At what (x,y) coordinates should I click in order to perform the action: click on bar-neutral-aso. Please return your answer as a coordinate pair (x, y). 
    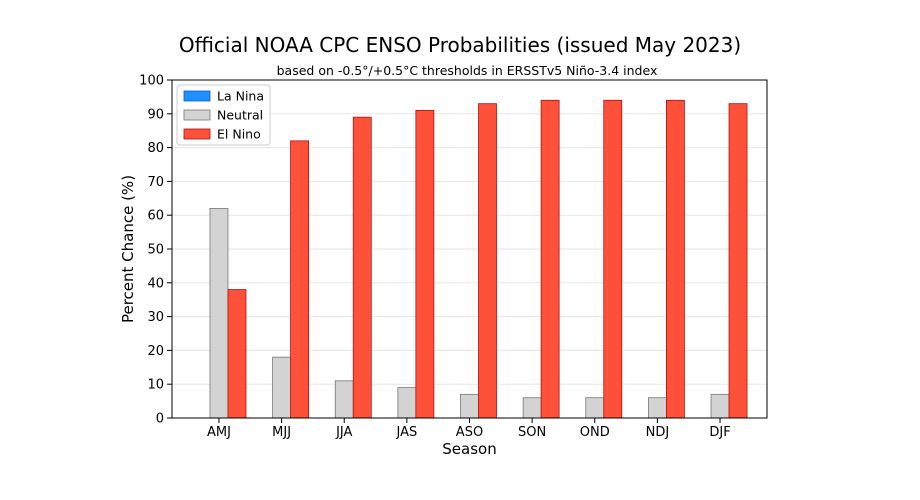
    Looking at the image, I should click on (469, 406).